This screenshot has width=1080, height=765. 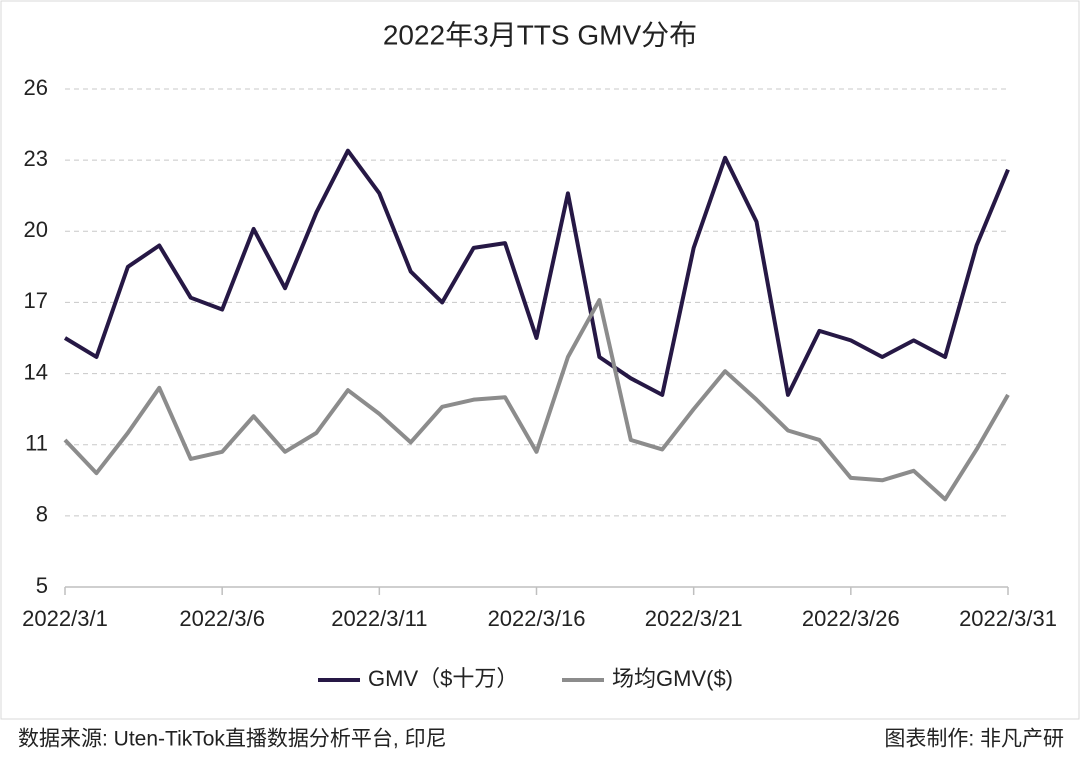 What do you see at coordinates (974, 739) in the screenshot?
I see `credit-note: 图表制作: 非凡产研` at bounding box center [974, 739].